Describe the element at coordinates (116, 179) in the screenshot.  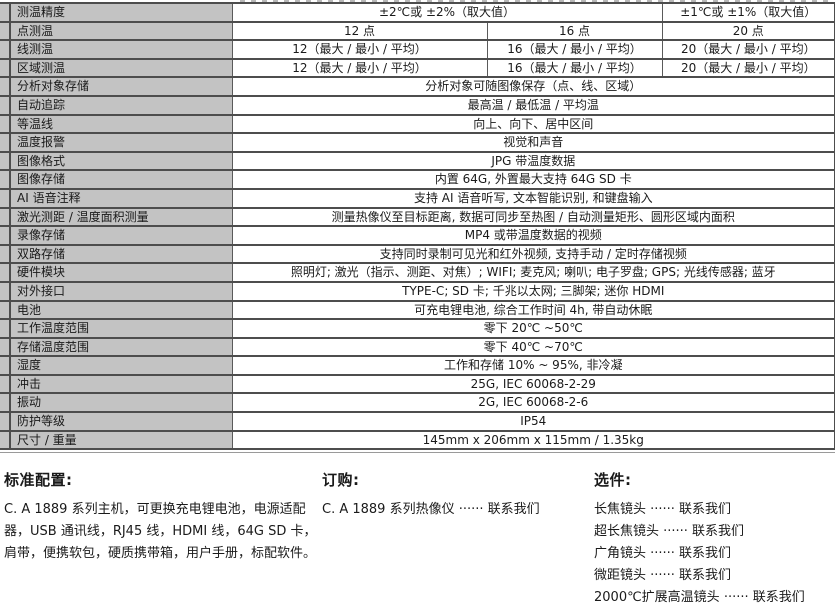
I see `spec-label: 图像存储` at that location.